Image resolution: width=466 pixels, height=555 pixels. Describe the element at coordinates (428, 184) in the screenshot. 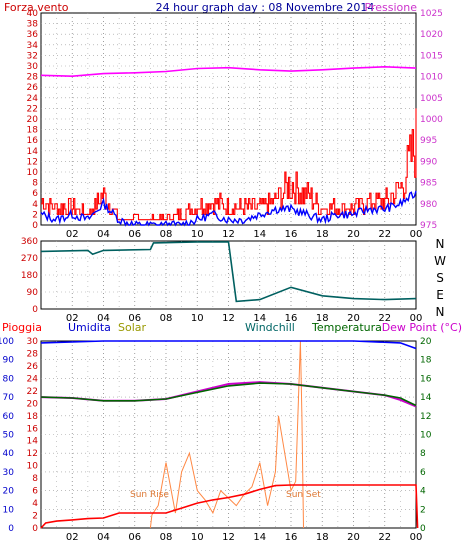

I see `pressure-y-tick-label: 985` at that location.